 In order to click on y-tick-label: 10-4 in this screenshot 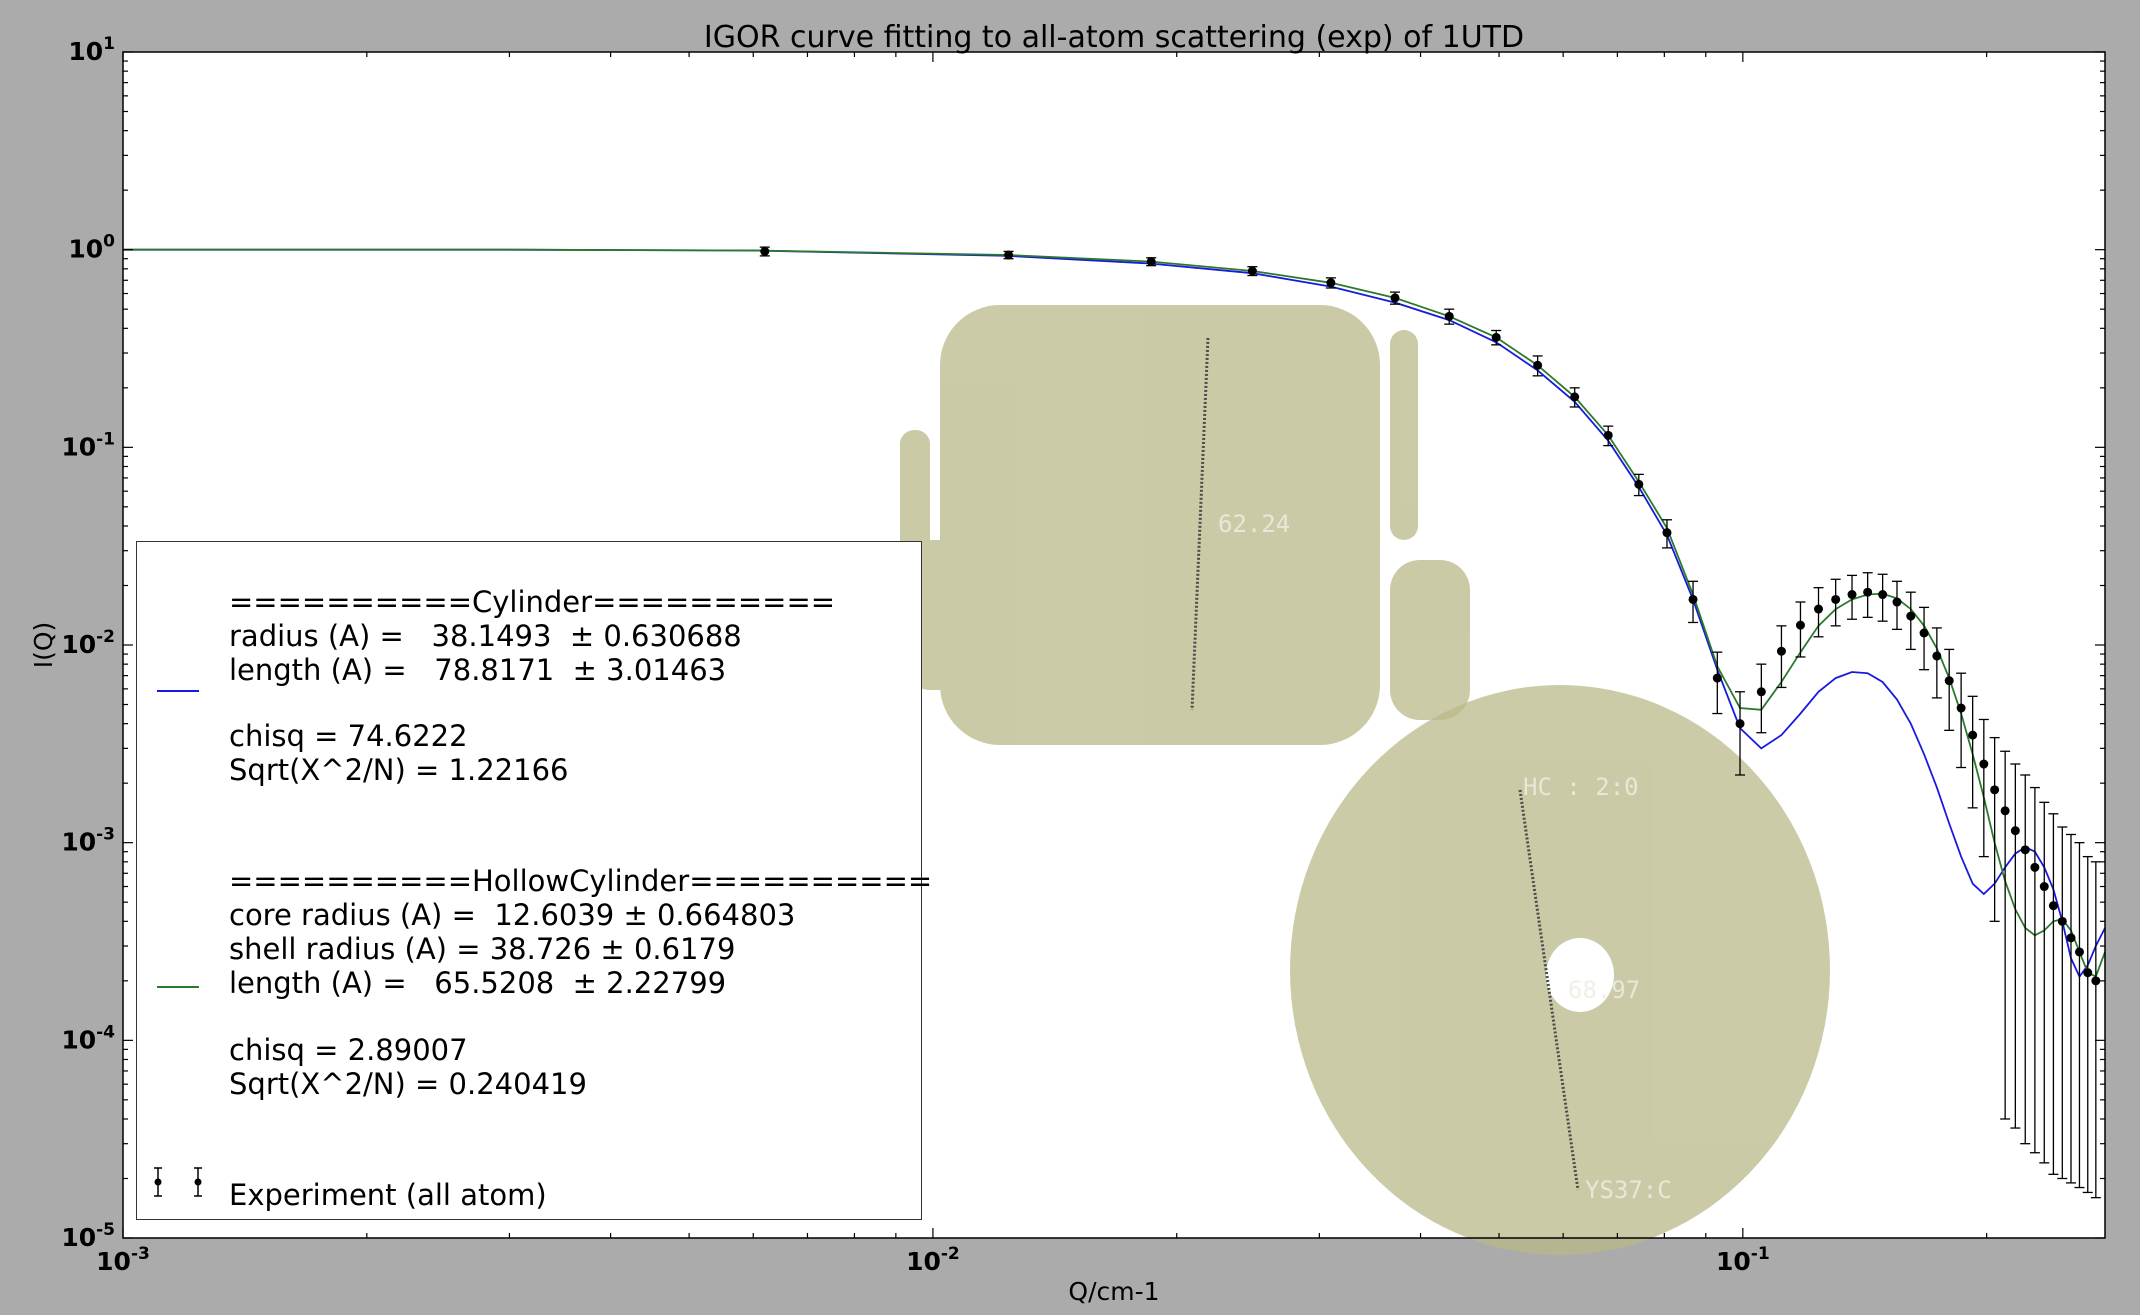, I will do `click(88, 1038)`.